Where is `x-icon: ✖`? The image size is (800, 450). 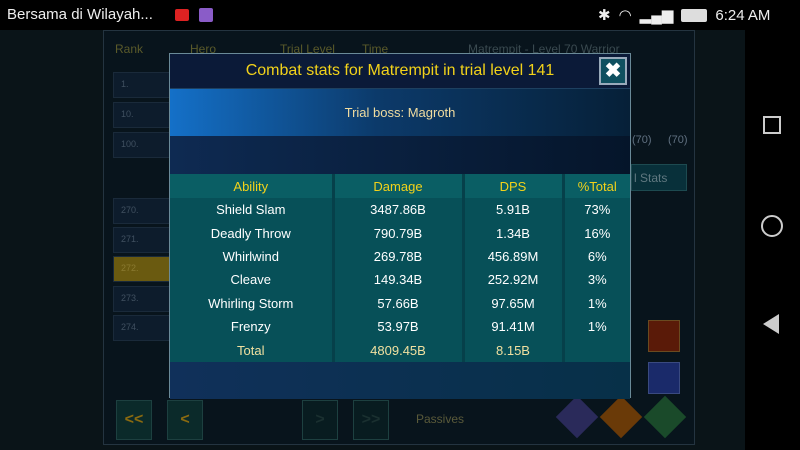 x-icon: ✖ is located at coordinates (613, 71).